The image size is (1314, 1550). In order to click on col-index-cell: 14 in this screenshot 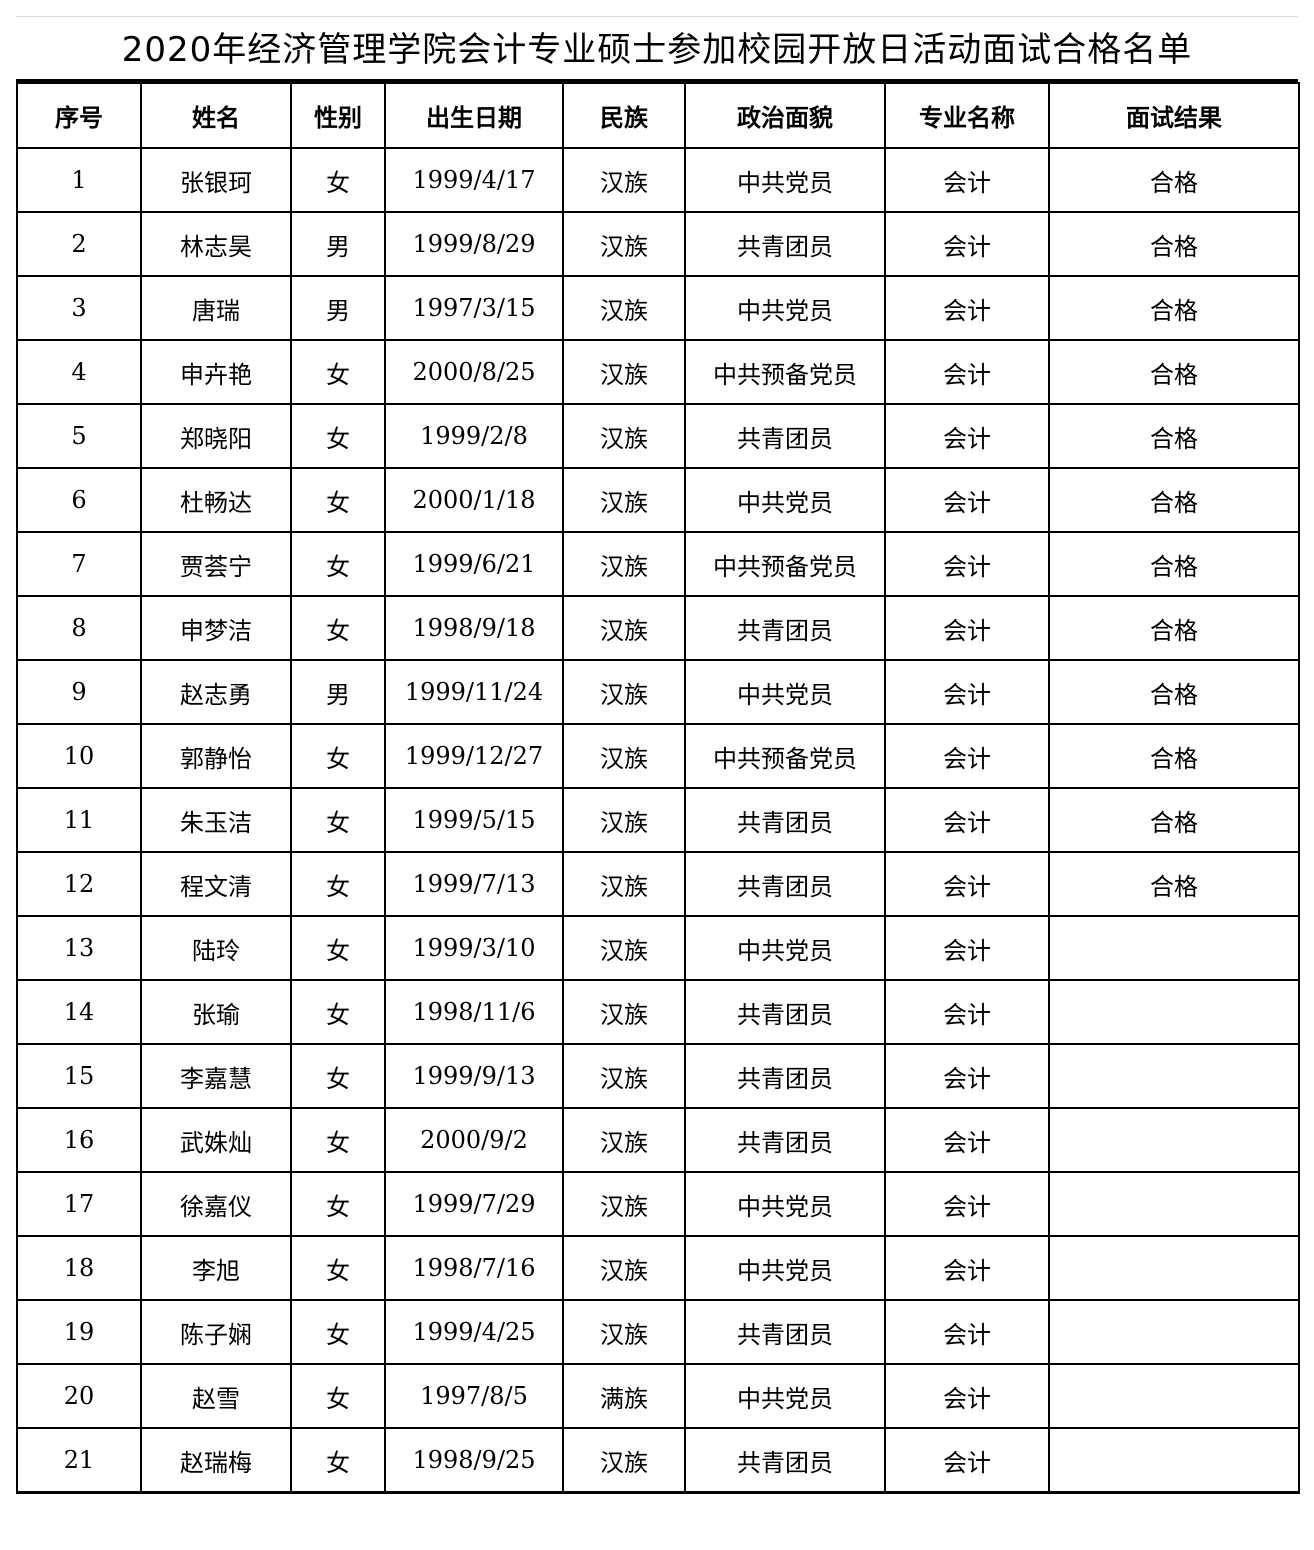, I will do `click(79, 1012)`.